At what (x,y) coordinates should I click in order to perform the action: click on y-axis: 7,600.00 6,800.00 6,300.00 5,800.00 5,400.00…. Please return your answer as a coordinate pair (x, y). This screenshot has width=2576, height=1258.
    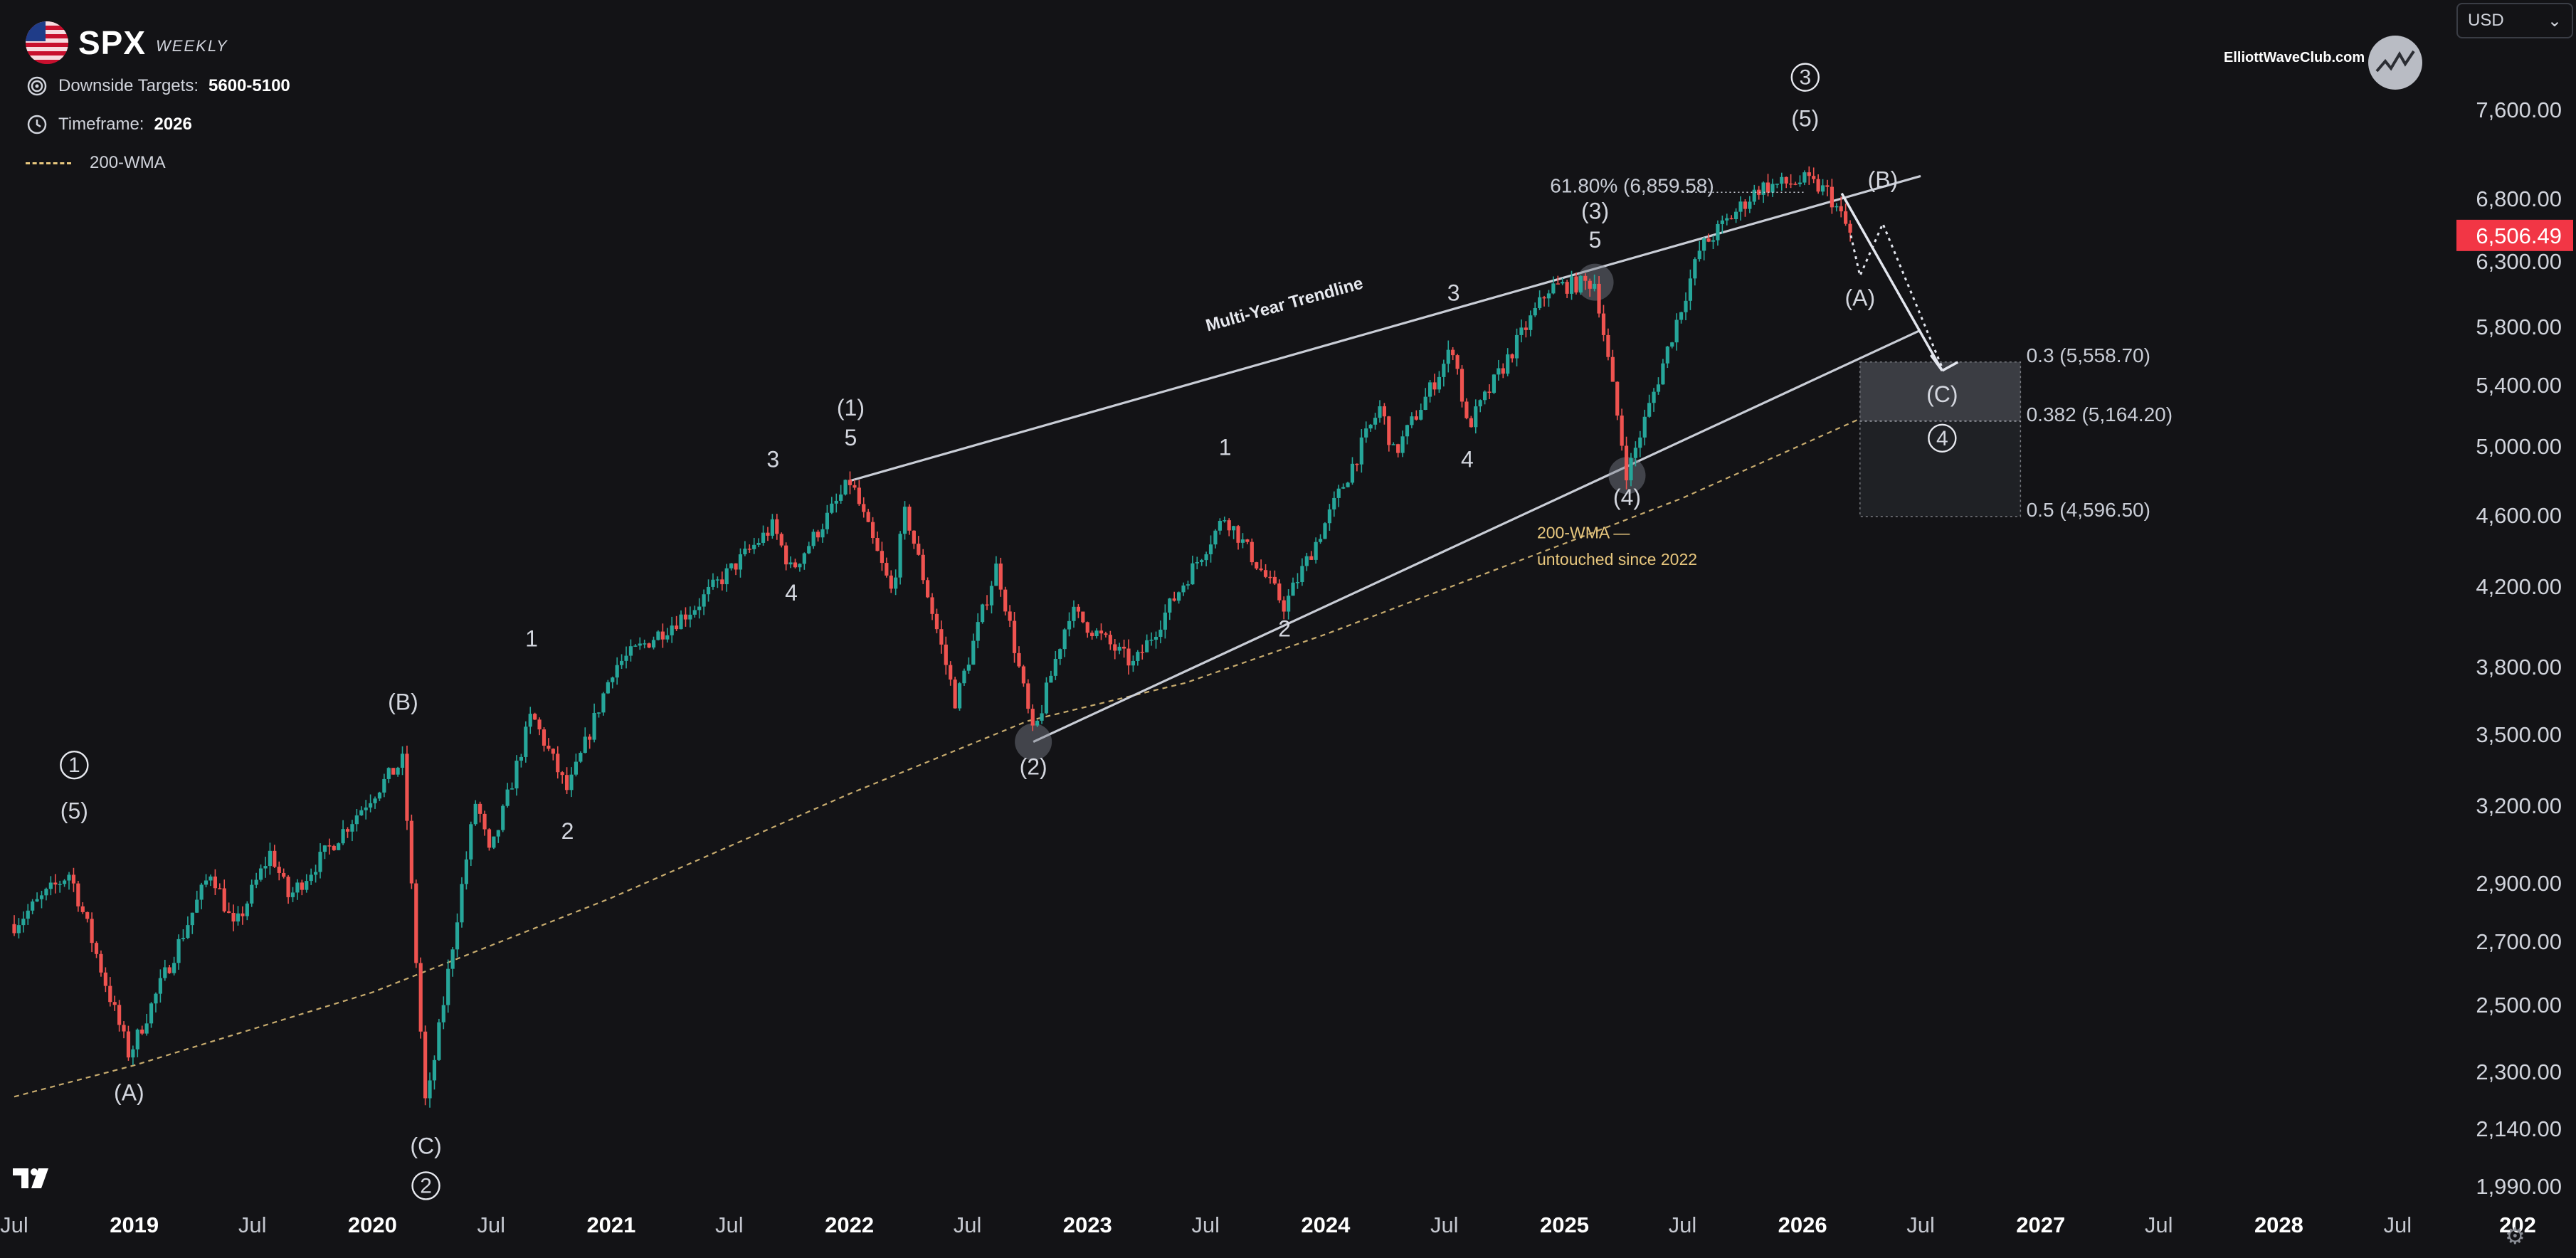
    Looking at the image, I should click on (2514, 648).